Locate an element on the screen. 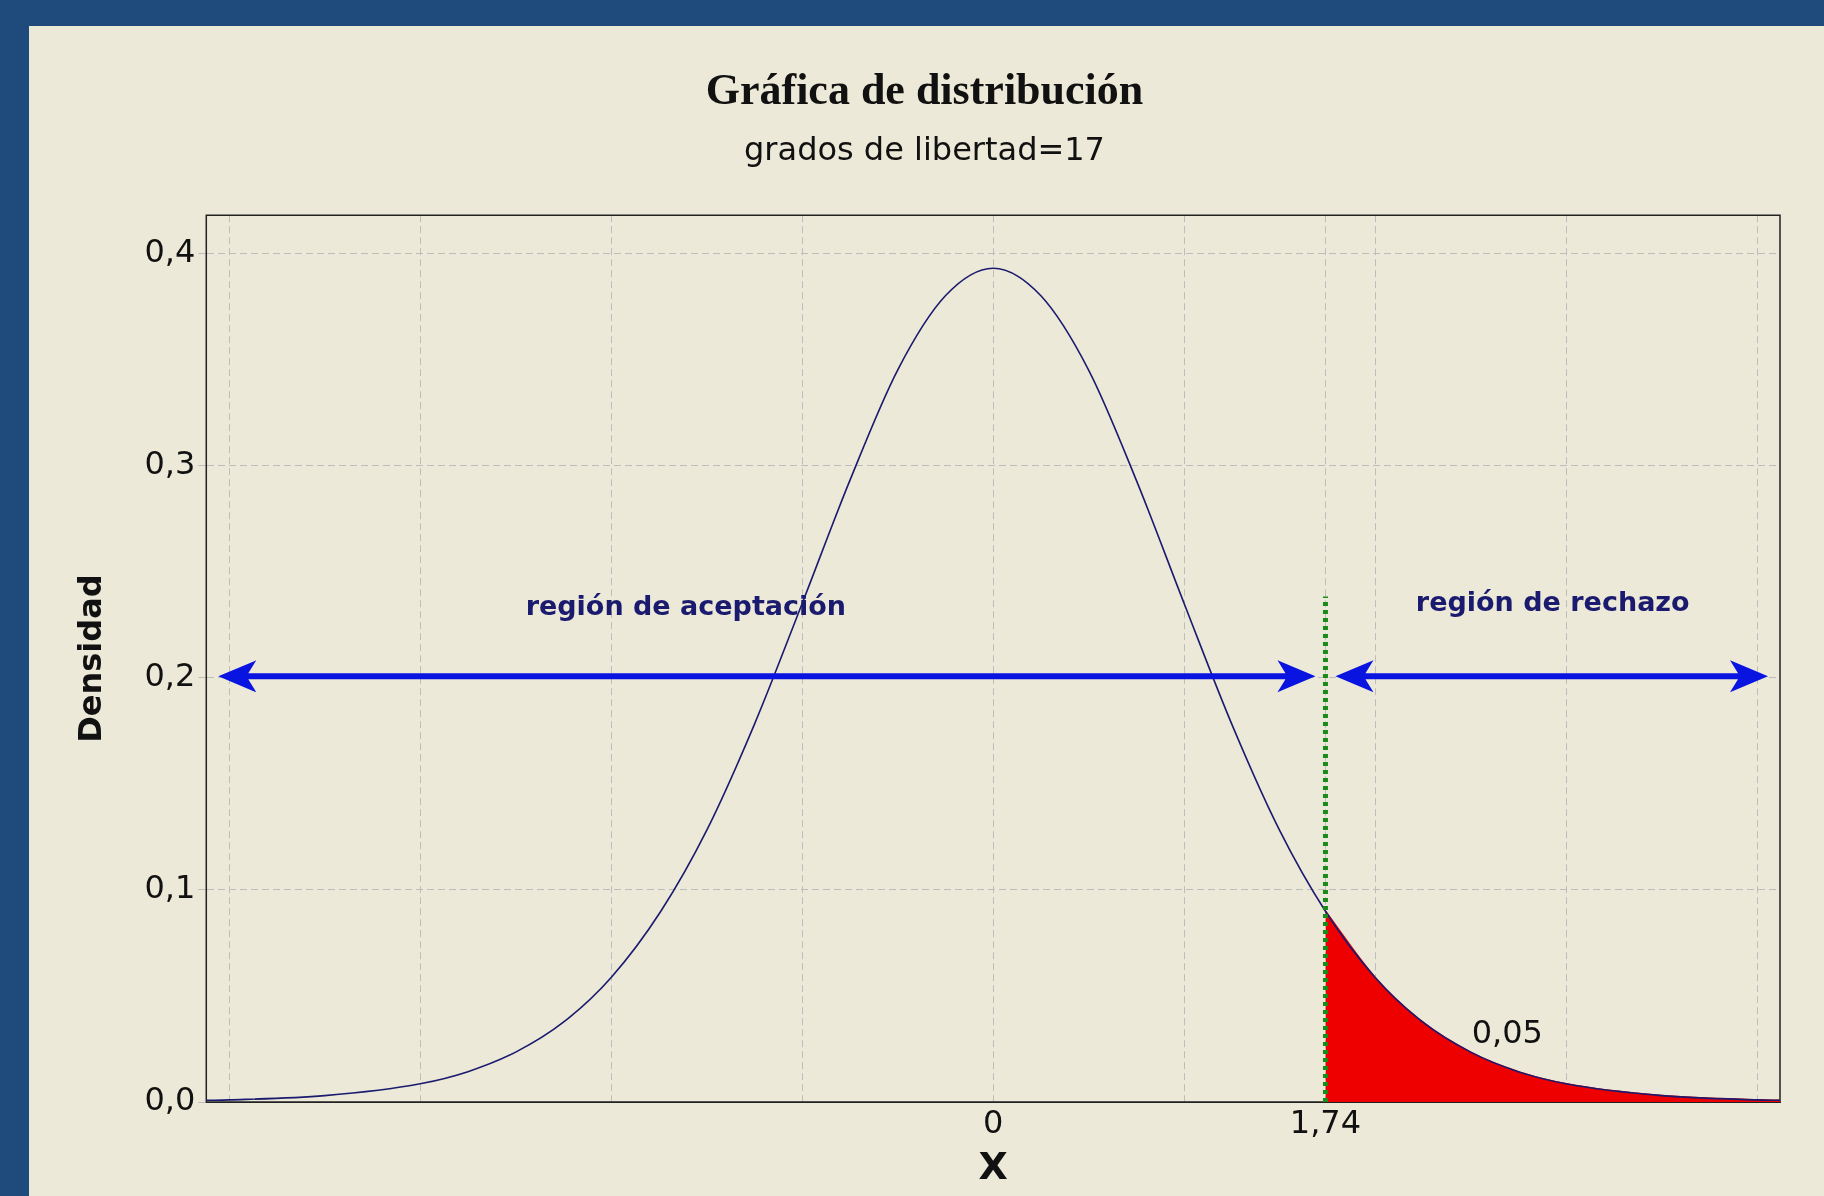  chart-subtitle: grados de libertad=17 is located at coordinates (924, 149).